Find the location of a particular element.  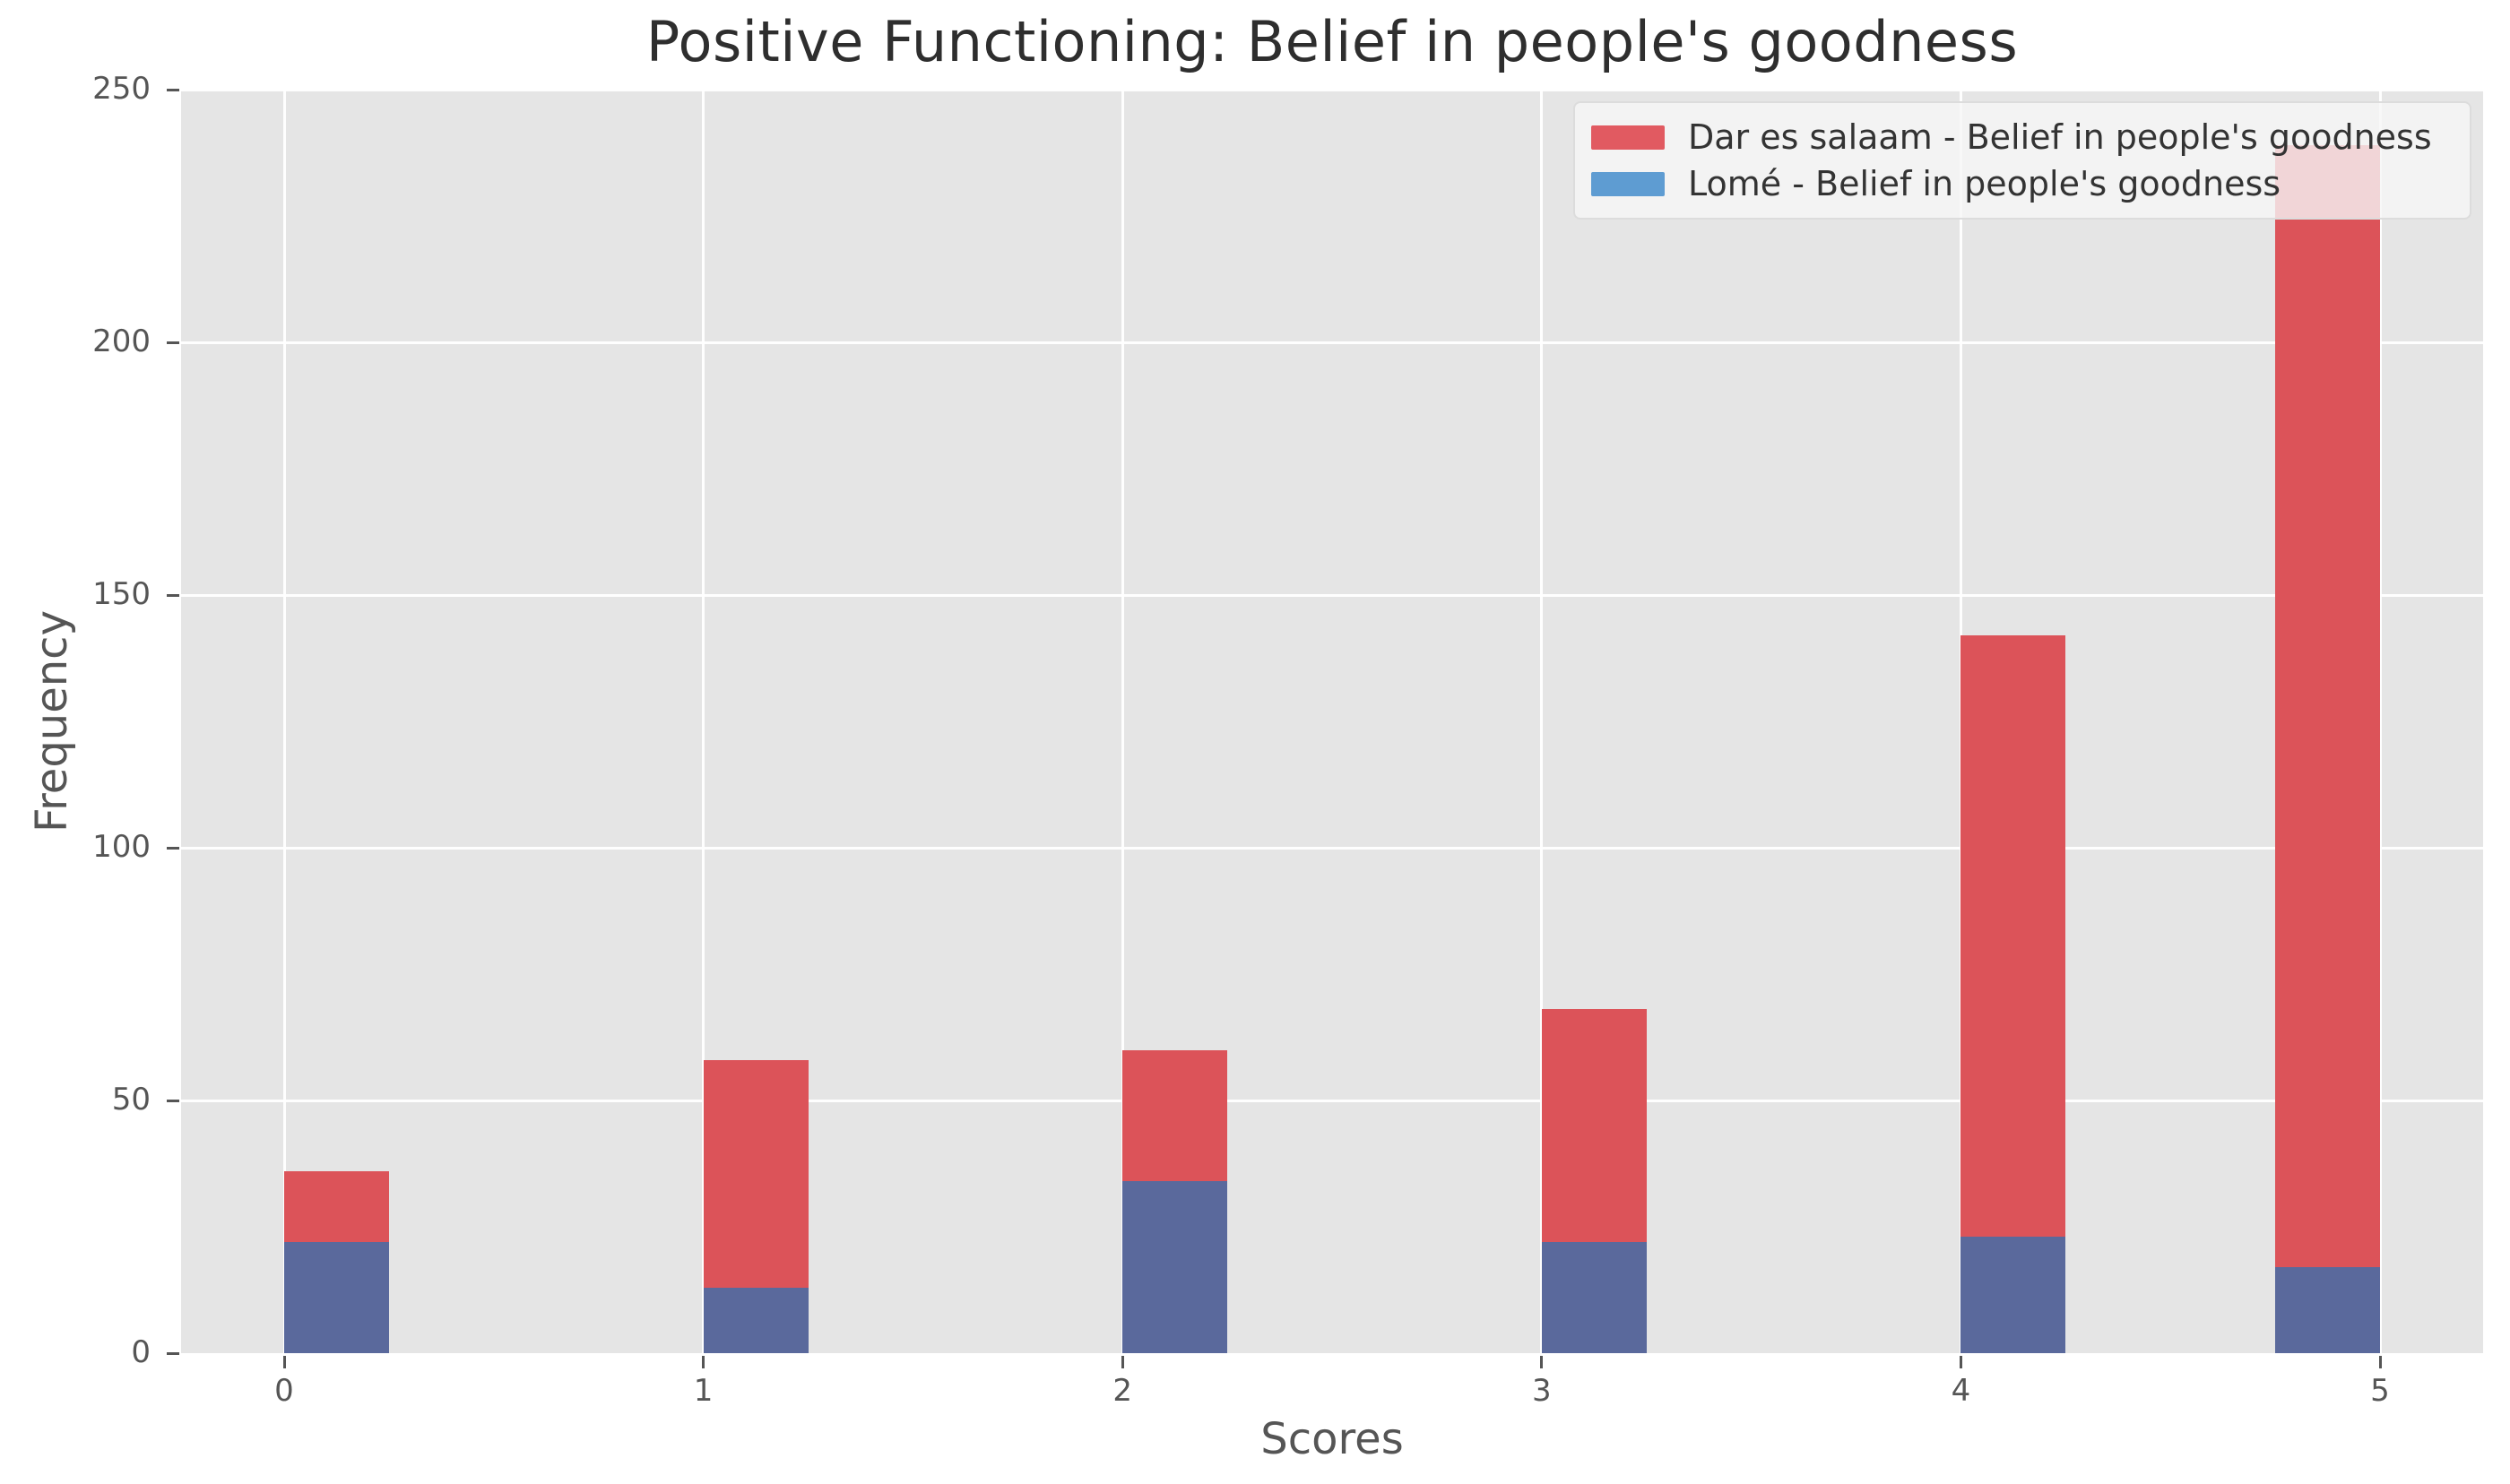

y-tick-label: 50 is located at coordinates (131, 1099).